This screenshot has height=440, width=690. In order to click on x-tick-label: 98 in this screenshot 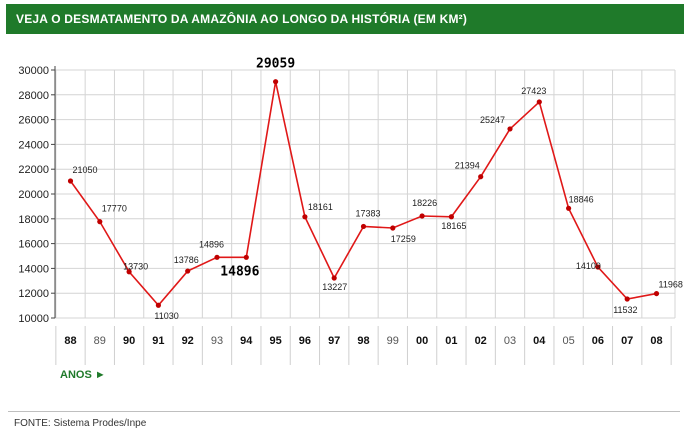, I will do `click(363, 341)`.